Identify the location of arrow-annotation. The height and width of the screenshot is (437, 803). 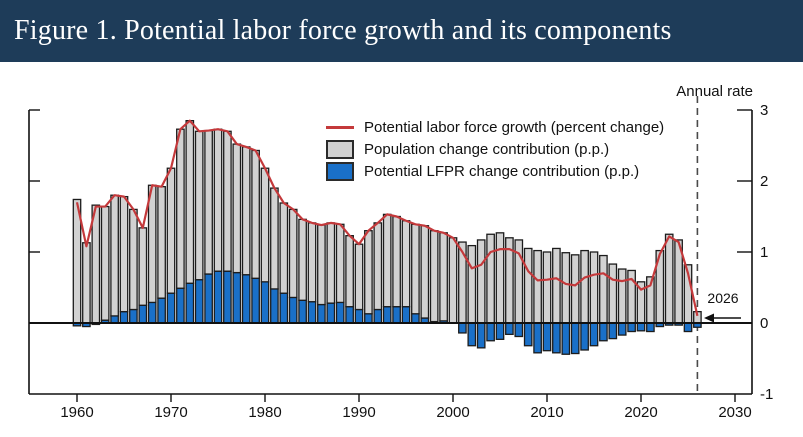
(722, 318).